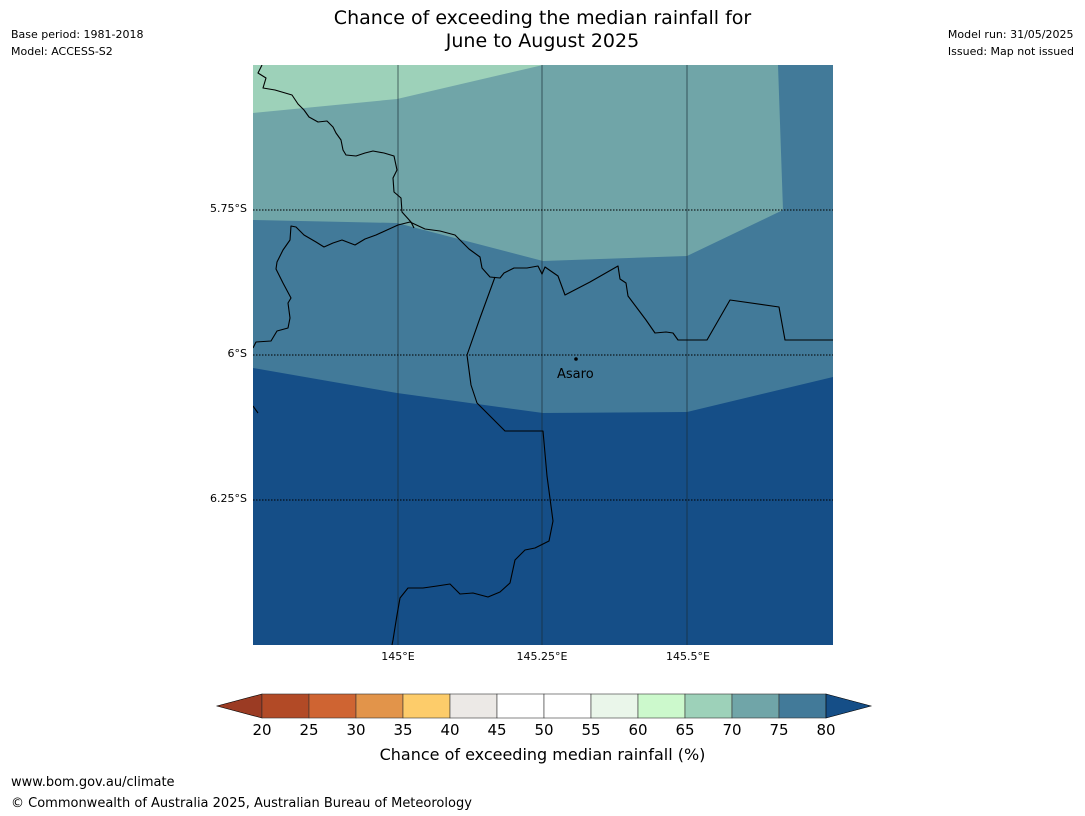 This screenshot has height=816, width=1085. Describe the element at coordinates (239, 706) in the screenshot. I see `colorbar-under-arrow` at that location.